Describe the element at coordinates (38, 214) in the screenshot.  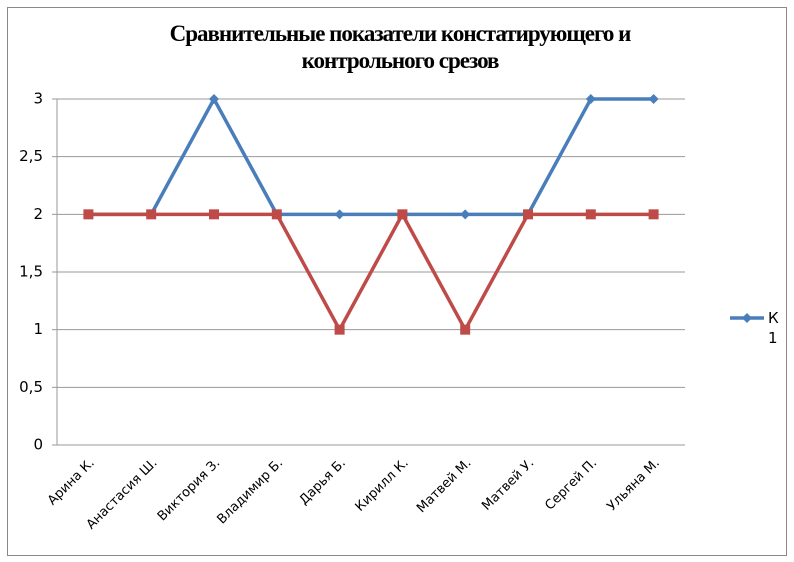
I see `y-tick-label: 2` at that location.